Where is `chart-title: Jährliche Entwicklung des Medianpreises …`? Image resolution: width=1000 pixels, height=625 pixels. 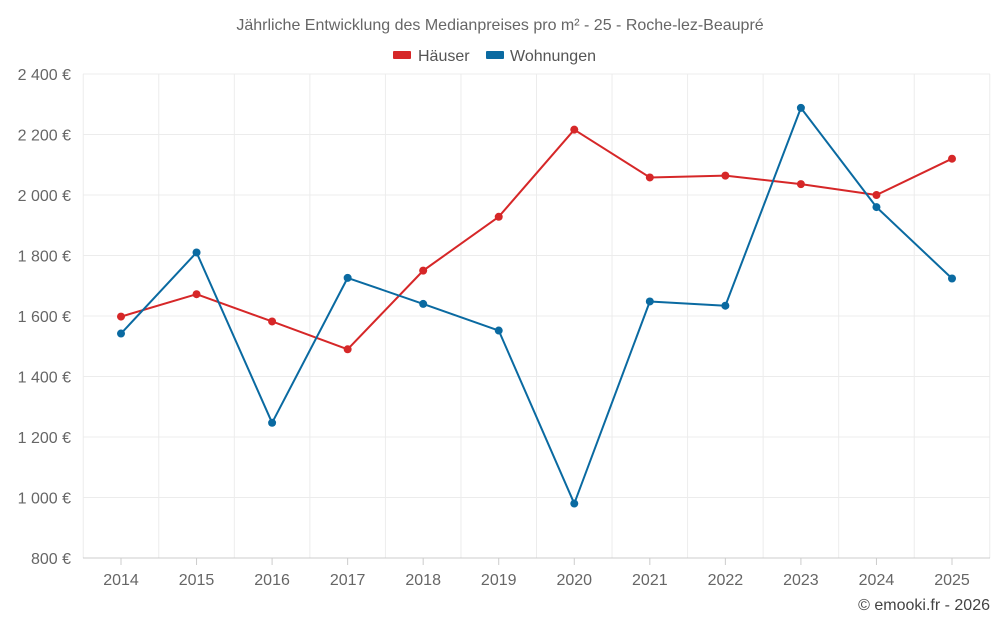
chart-title: Jährliche Entwicklung des Medianpreises … is located at coordinates (499, 25).